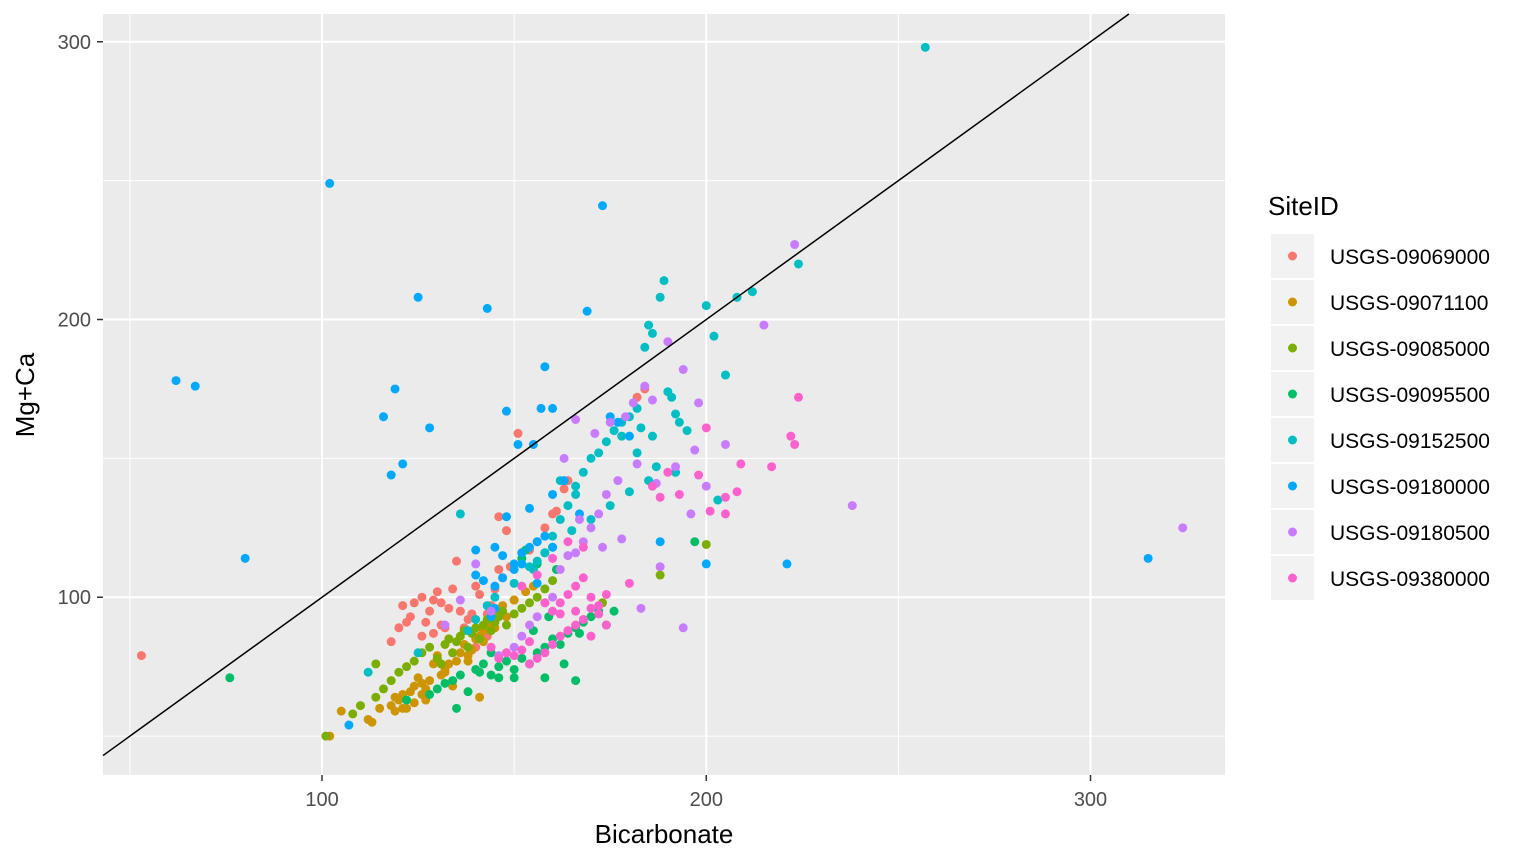  Describe the element at coordinates (74, 598) in the screenshot. I see `y-tick-label: 100` at that location.